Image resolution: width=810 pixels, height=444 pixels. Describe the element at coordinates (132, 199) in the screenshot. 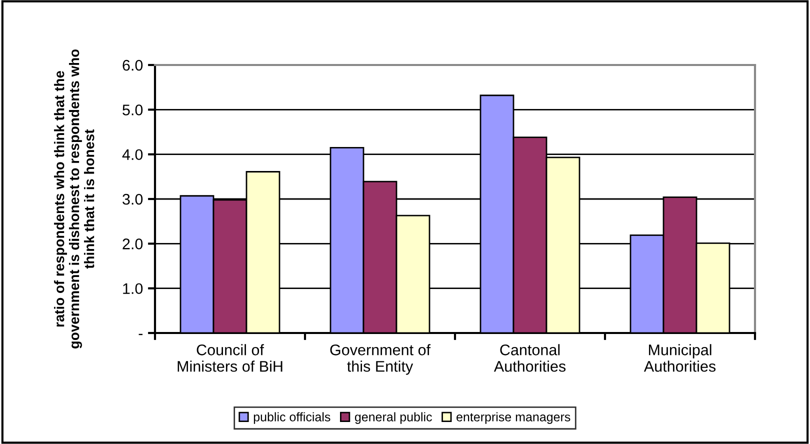

I see `y-tick-label: 3.0` at that location.